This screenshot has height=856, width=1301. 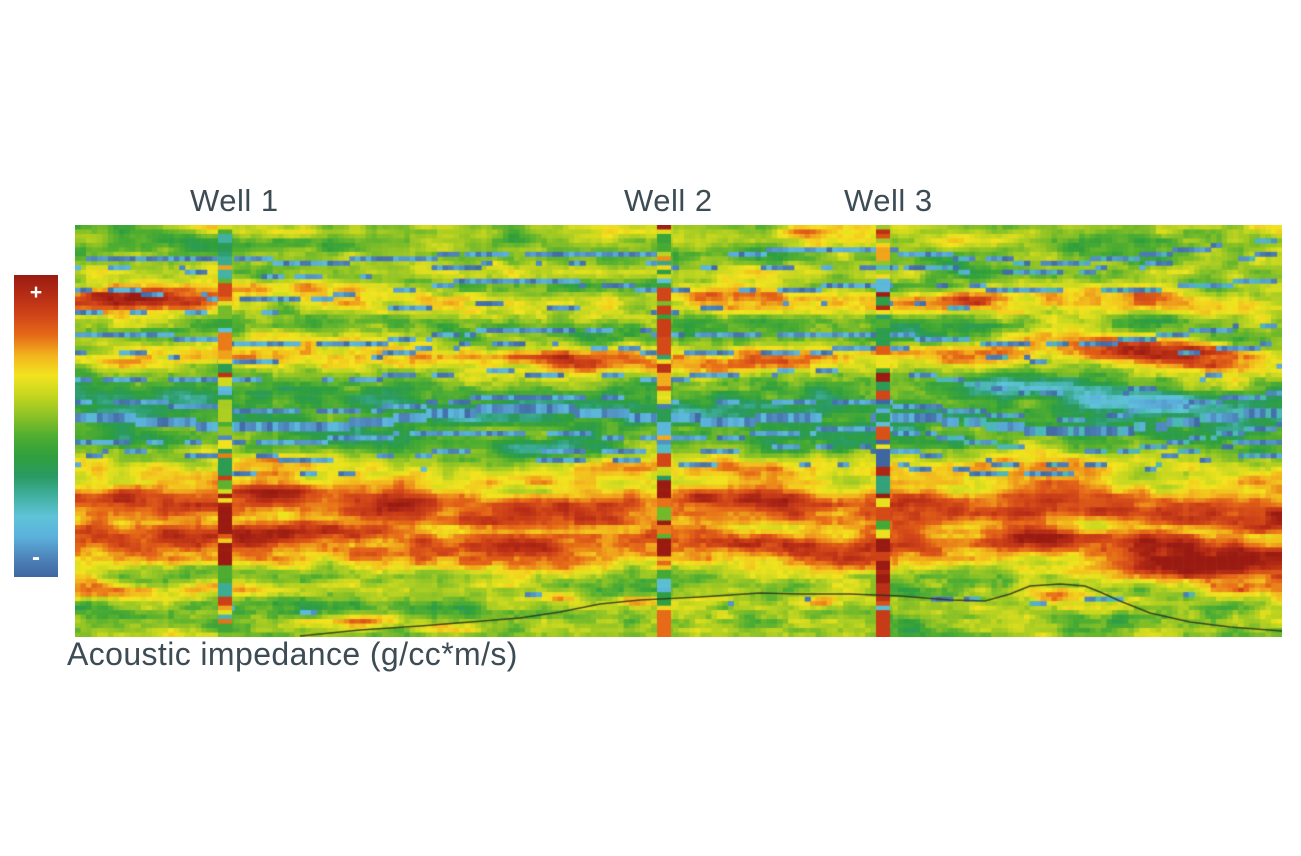 I want to click on colorbar-plus-label: +, so click(x=36, y=292).